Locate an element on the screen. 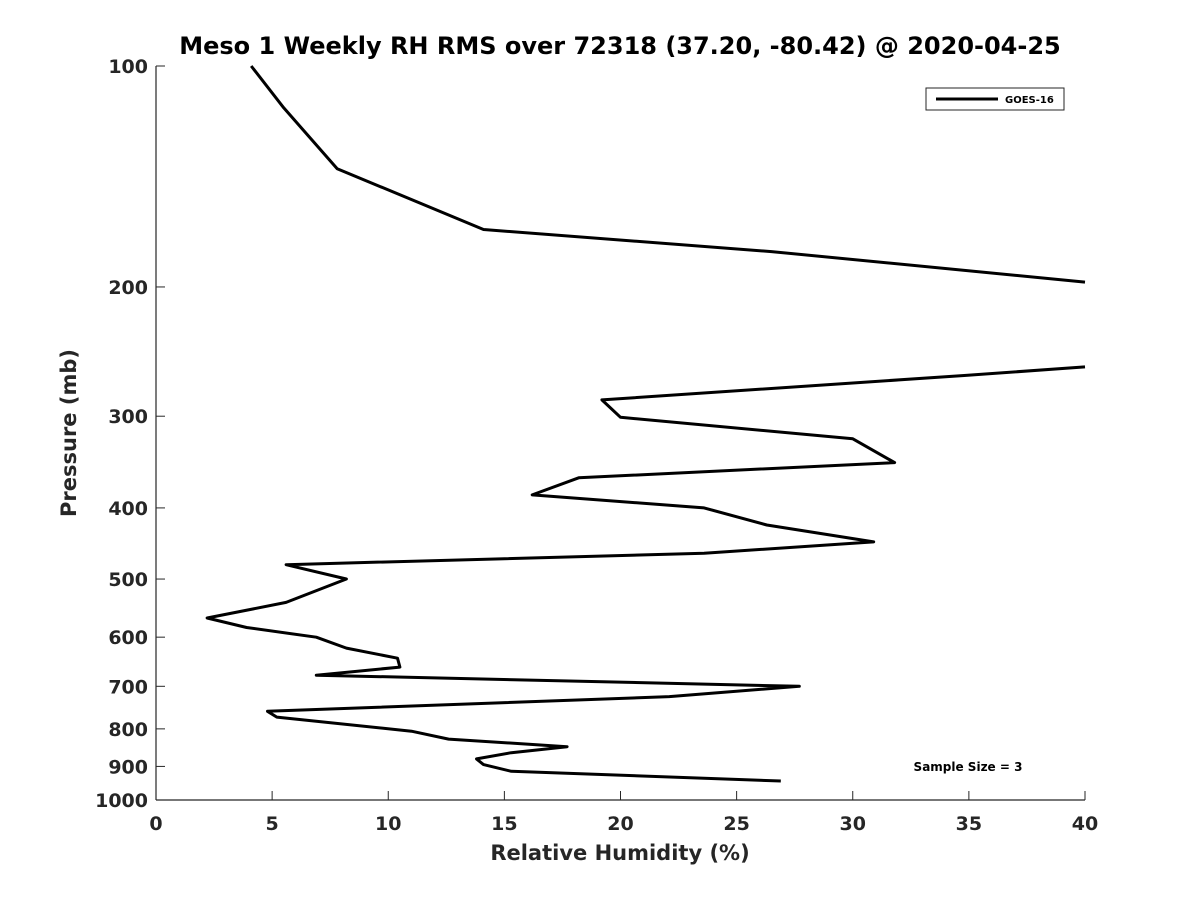 This screenshot has height=900, width=1200. x-tick-label: 15 is located at coordinates (504, 824).